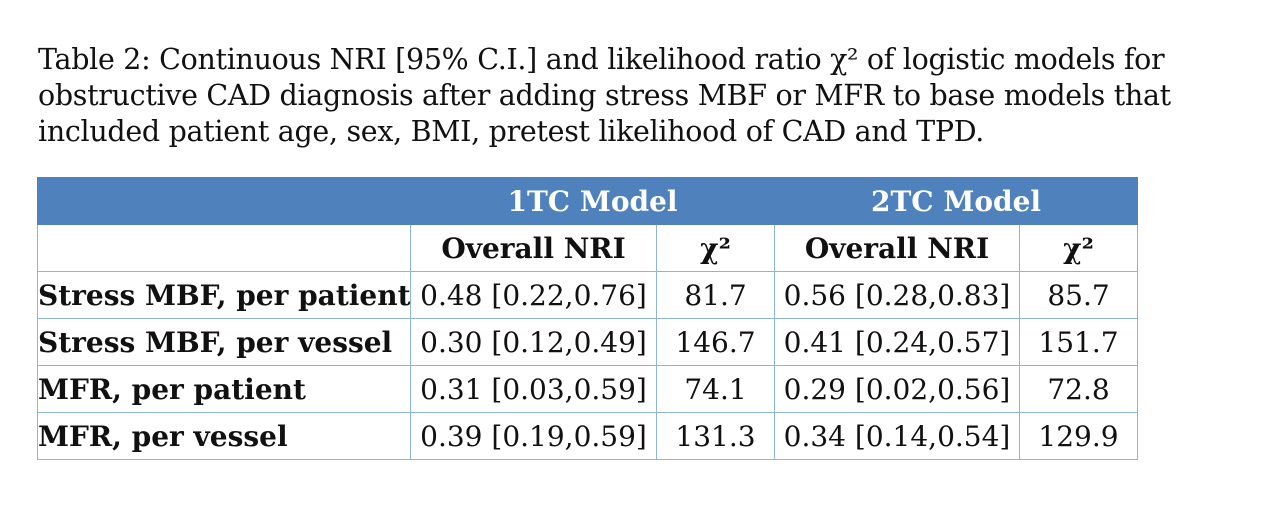 This screenshot has width=1280, height=522. Describe the element at coordinates (1078, 295) in the screenshot. I see `chi2-2tc-cell: 85.7` at that location.